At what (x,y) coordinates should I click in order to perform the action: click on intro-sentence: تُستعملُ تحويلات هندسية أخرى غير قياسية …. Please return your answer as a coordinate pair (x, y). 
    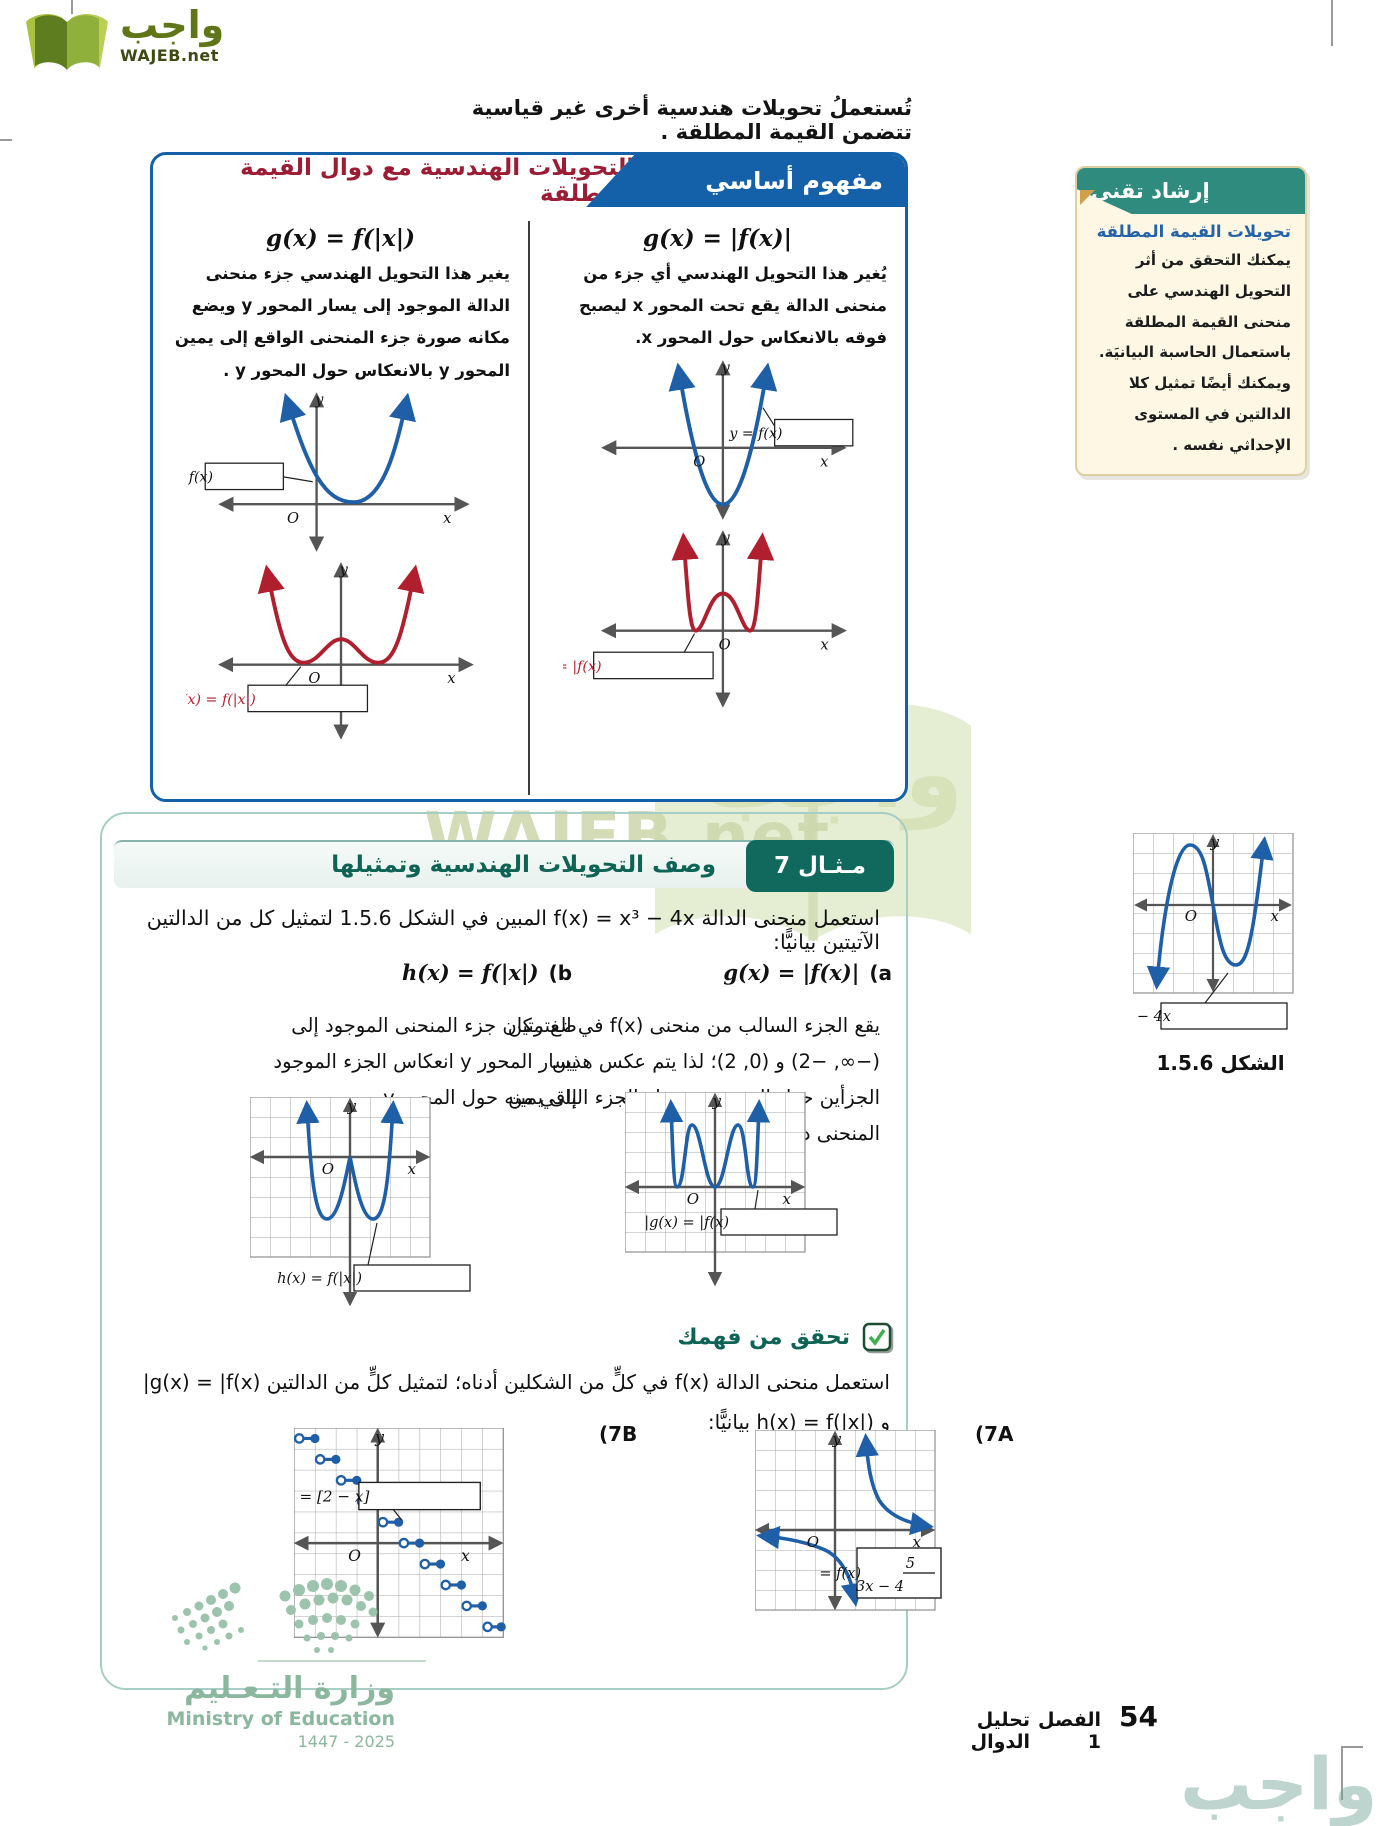
    Looking at the image, I should click on (691, 120).